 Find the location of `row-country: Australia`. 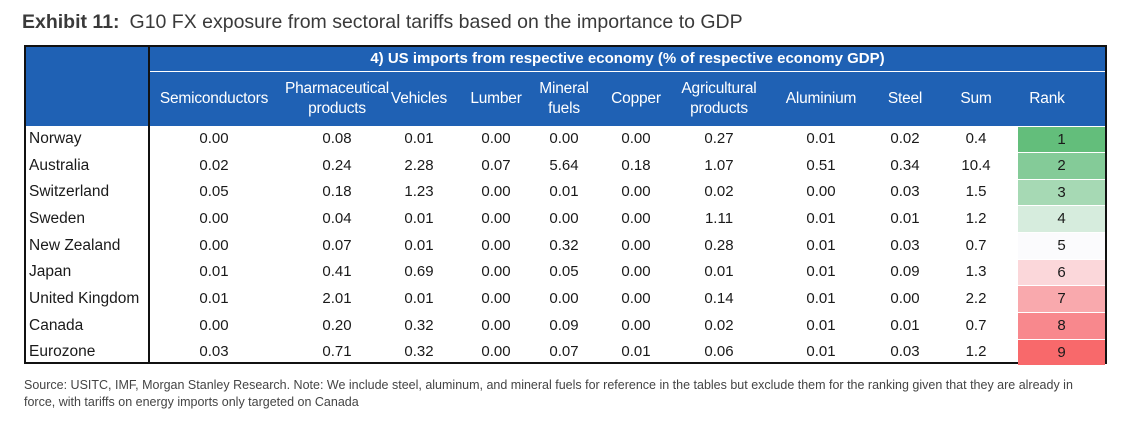

row-country: Australia is located at coordinates (59, 165).